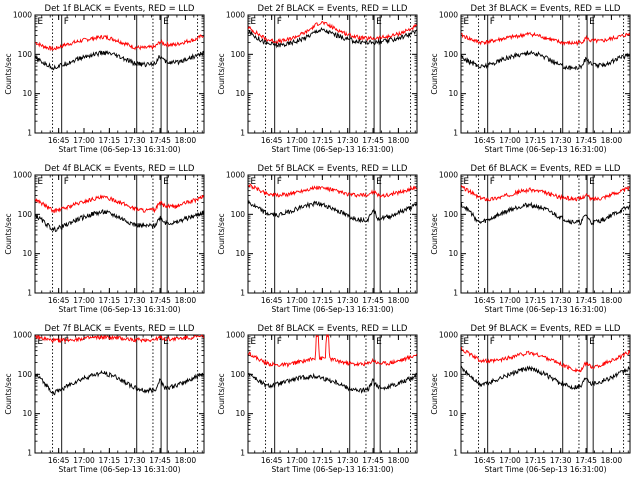  What do you see at coordinates (333, 9) in the screenshot?
I see `panel-title: Det 2f BLACK = Events, RED = LLD` at bounding box center [333, 9].